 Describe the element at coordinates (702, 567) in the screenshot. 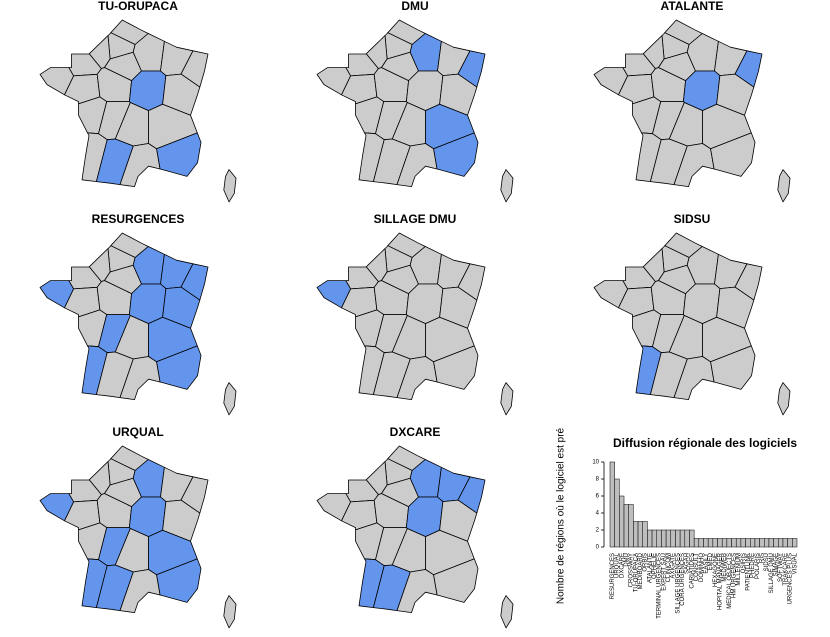

I see `x-tick-label: DOMINHO` at that location.